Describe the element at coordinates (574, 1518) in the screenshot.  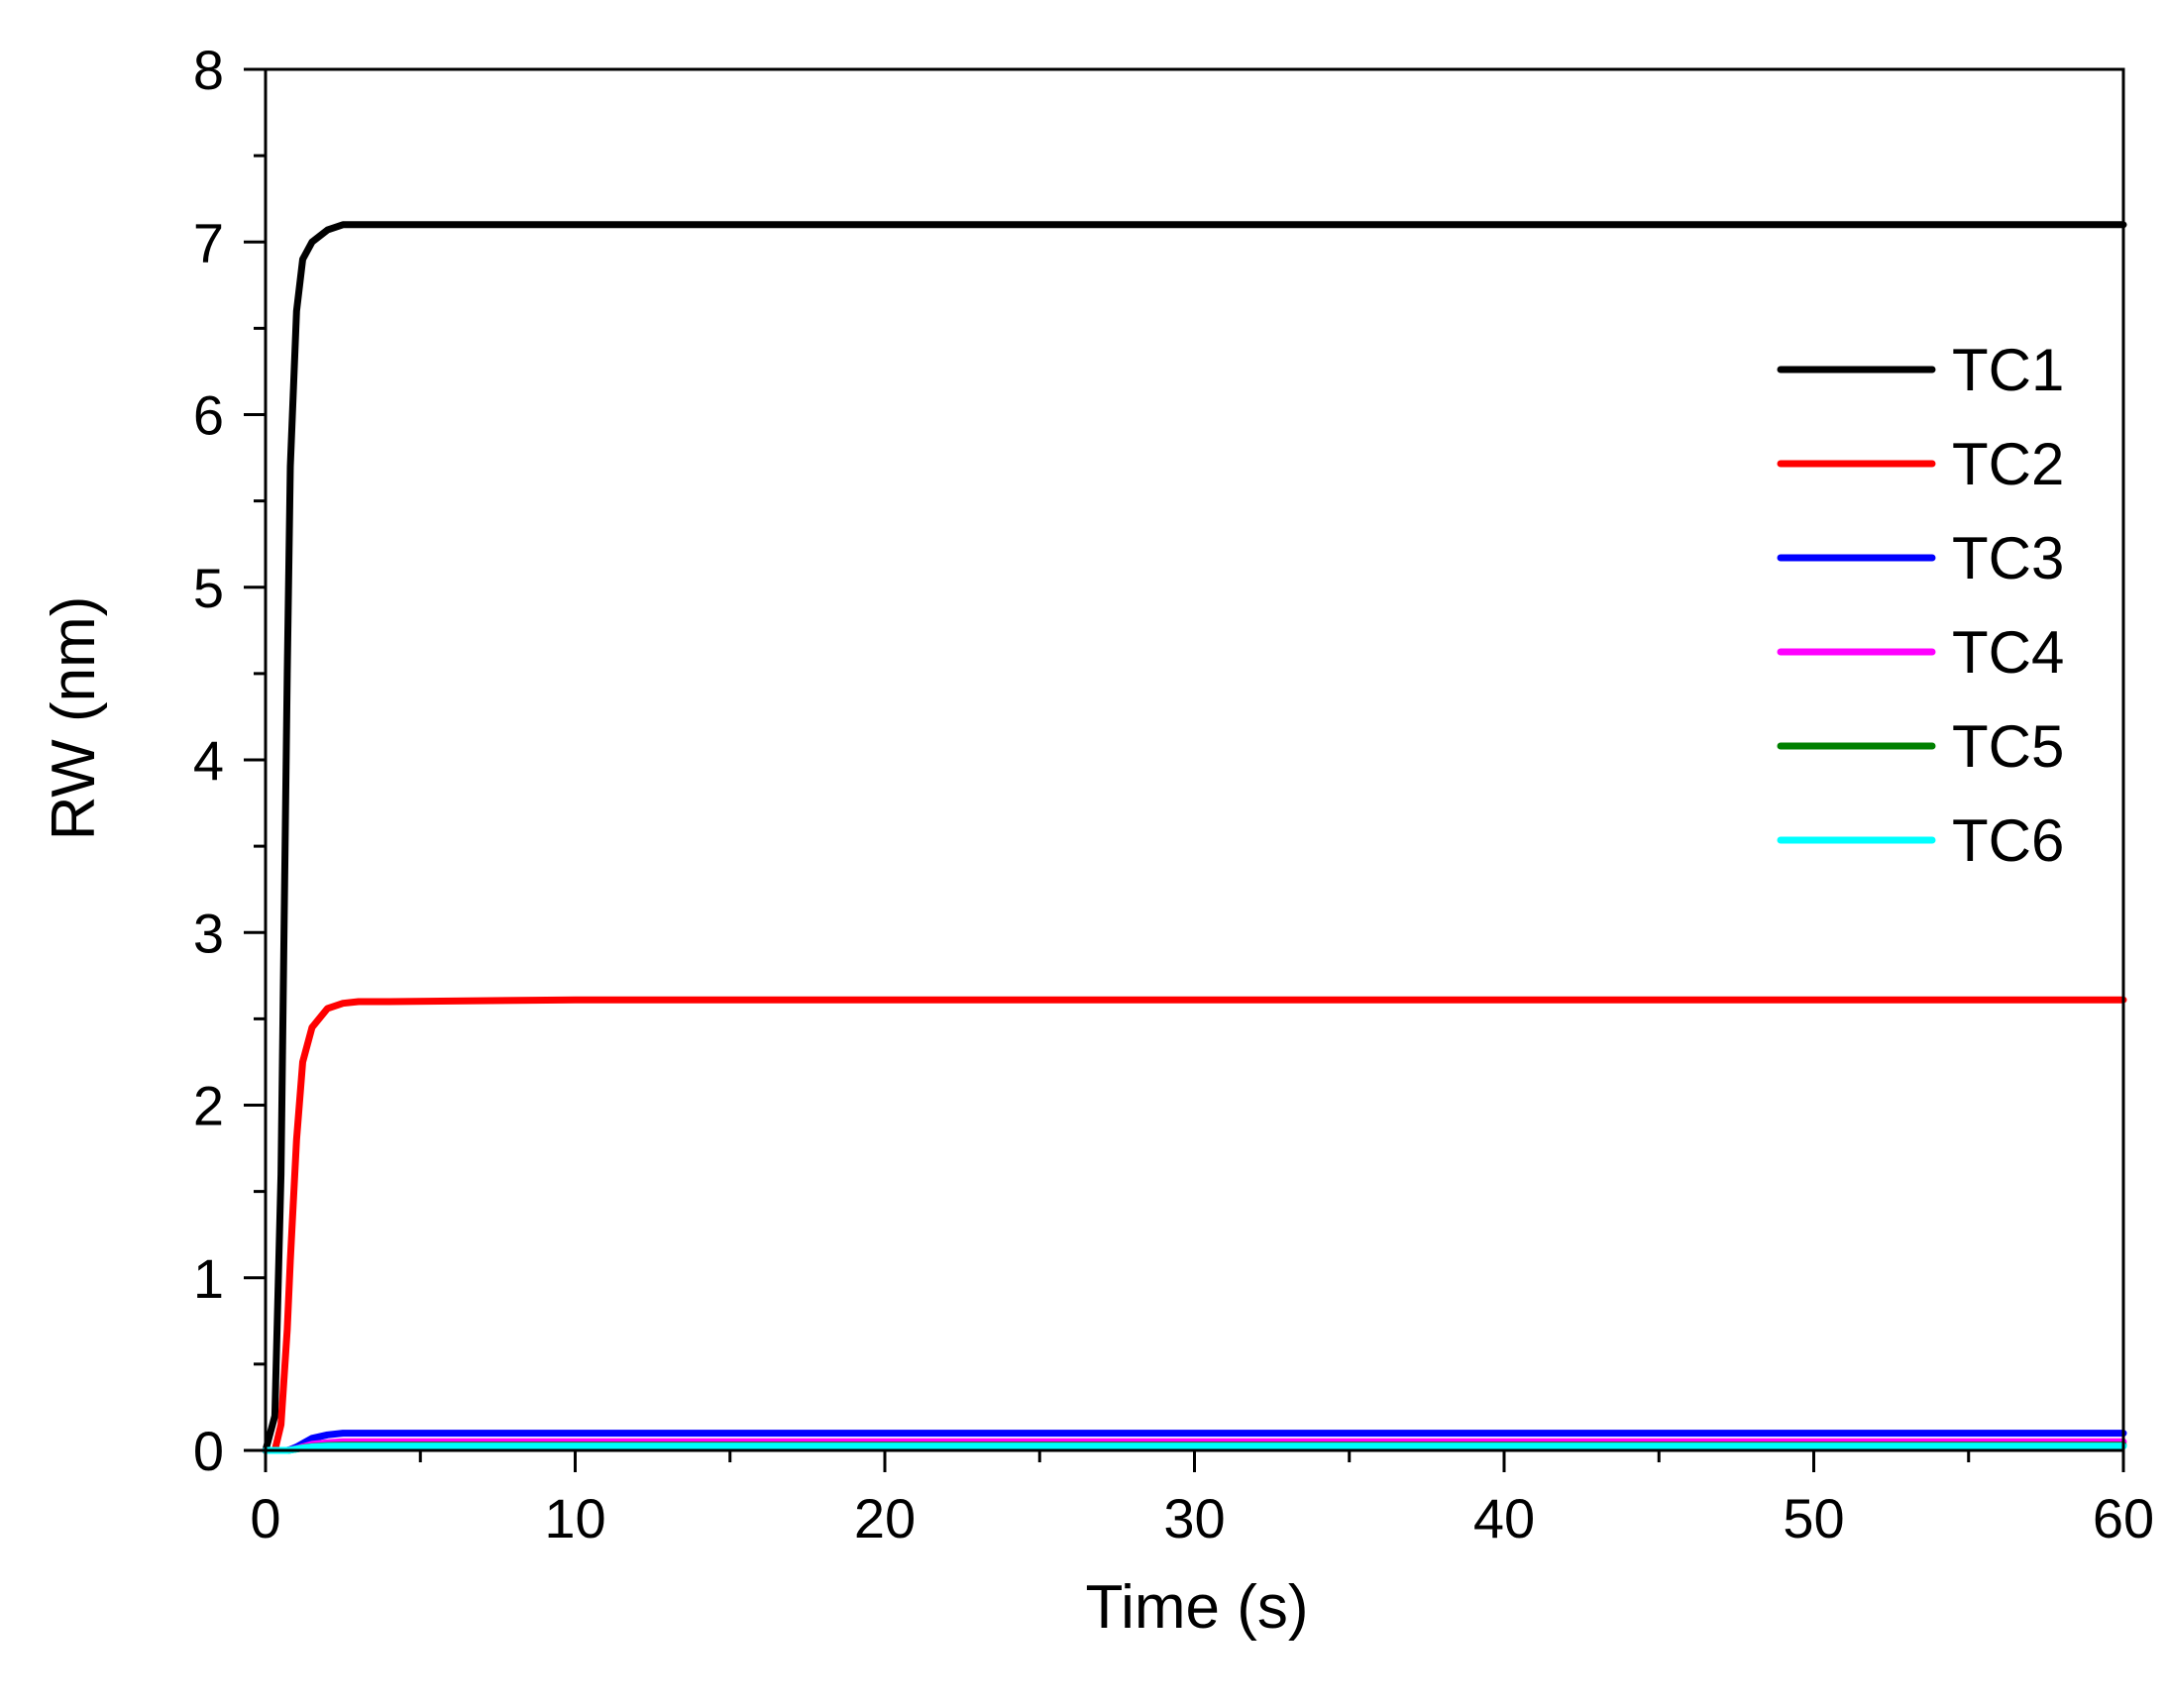
I see `x-tick-label: 10` at that location.